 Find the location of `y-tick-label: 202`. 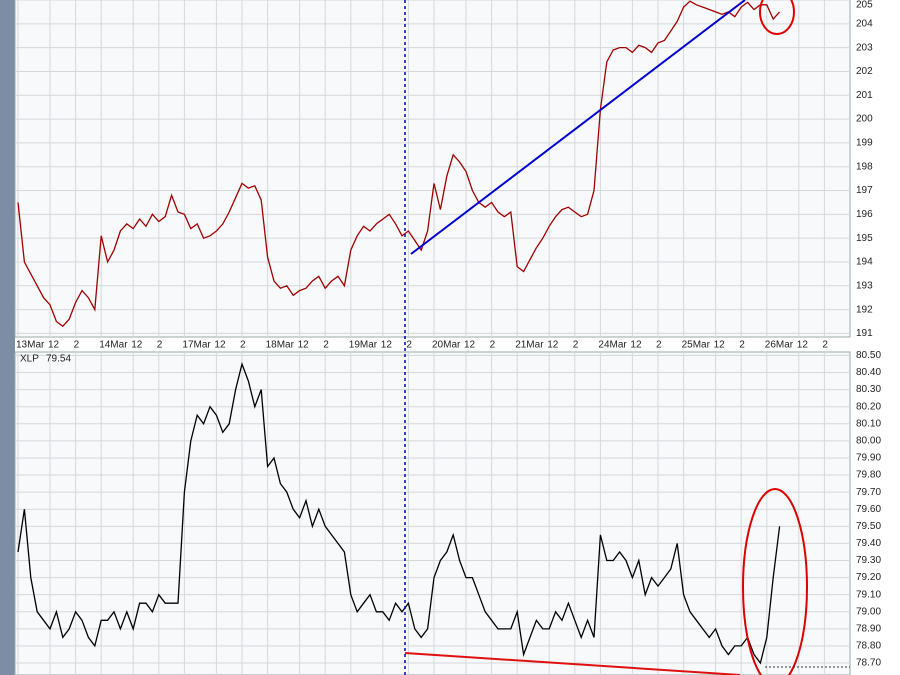

y-tick-label: 202 is located at coordinates (864, 71).